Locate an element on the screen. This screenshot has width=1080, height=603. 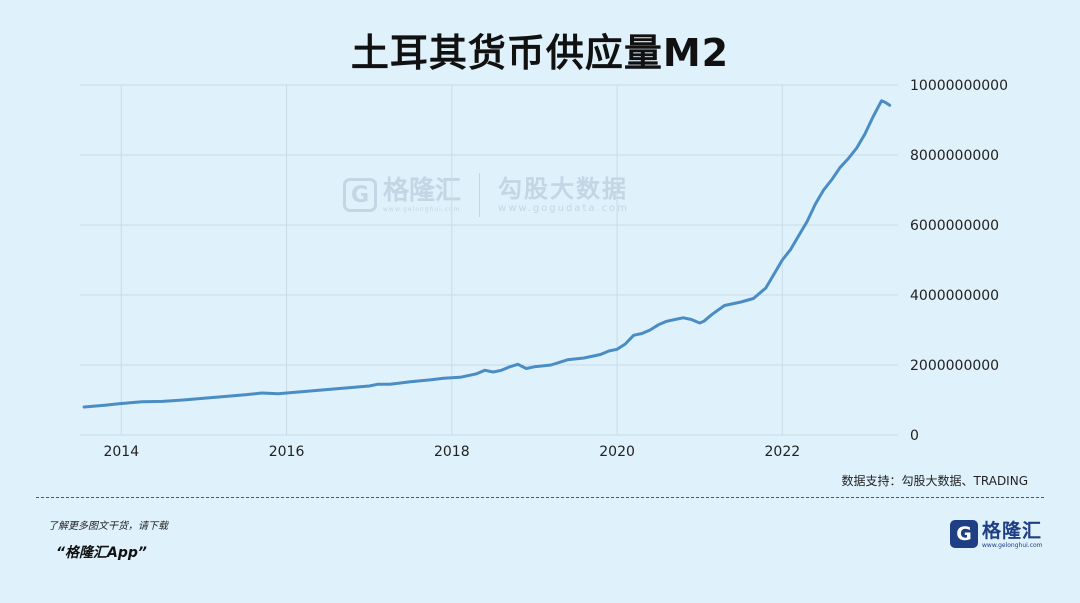
watermark-url-gogudata: www.gogudata.com is located at coordinates (564, 208).